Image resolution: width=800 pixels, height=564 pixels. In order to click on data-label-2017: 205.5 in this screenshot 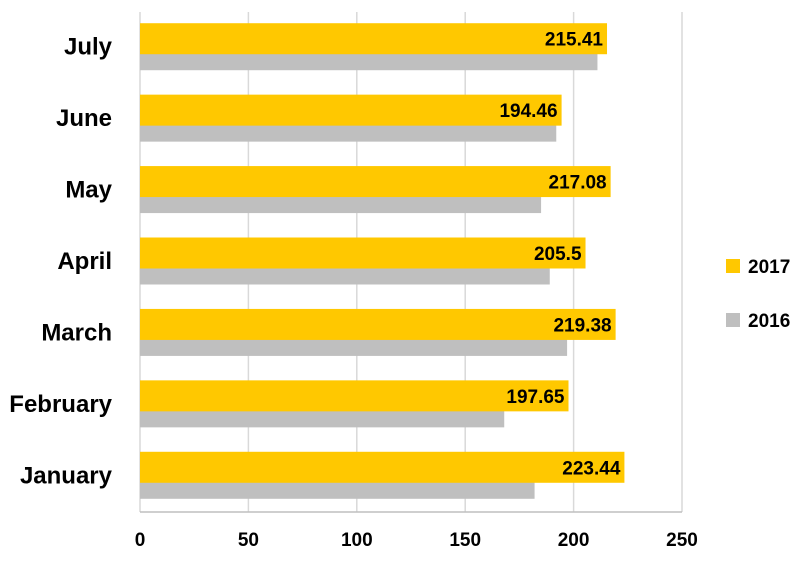, I will do `click(558, 254)`.